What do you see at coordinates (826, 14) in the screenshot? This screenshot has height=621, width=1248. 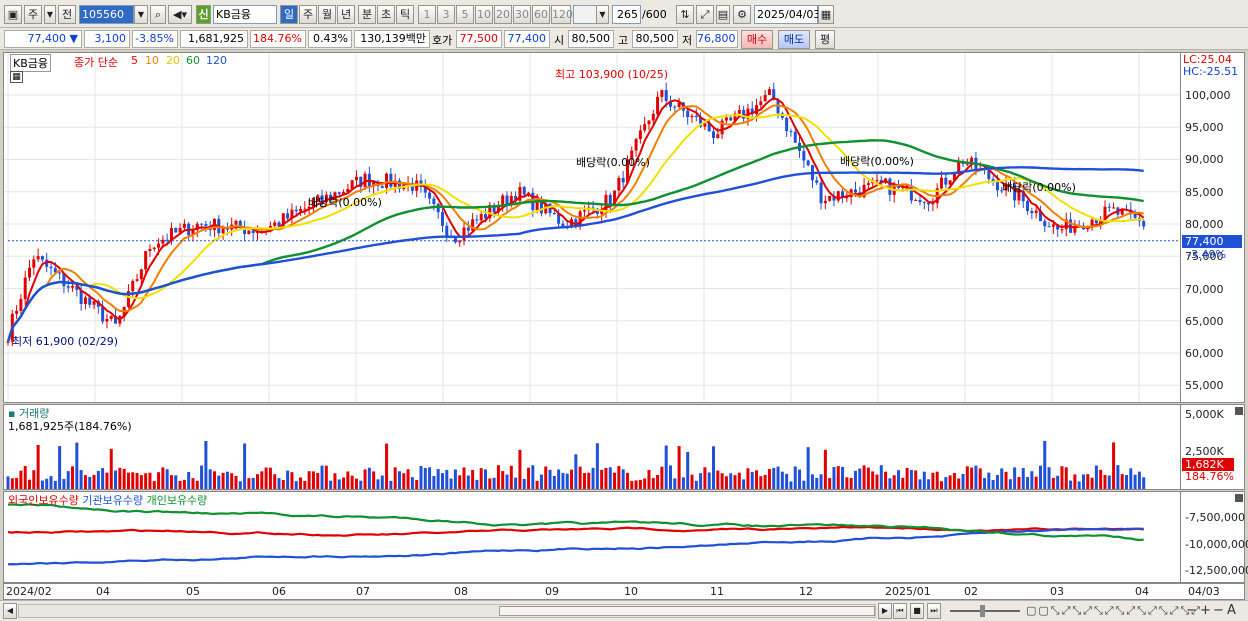 I see `calendar-icon: ▦` at bounding box center [826, 14].